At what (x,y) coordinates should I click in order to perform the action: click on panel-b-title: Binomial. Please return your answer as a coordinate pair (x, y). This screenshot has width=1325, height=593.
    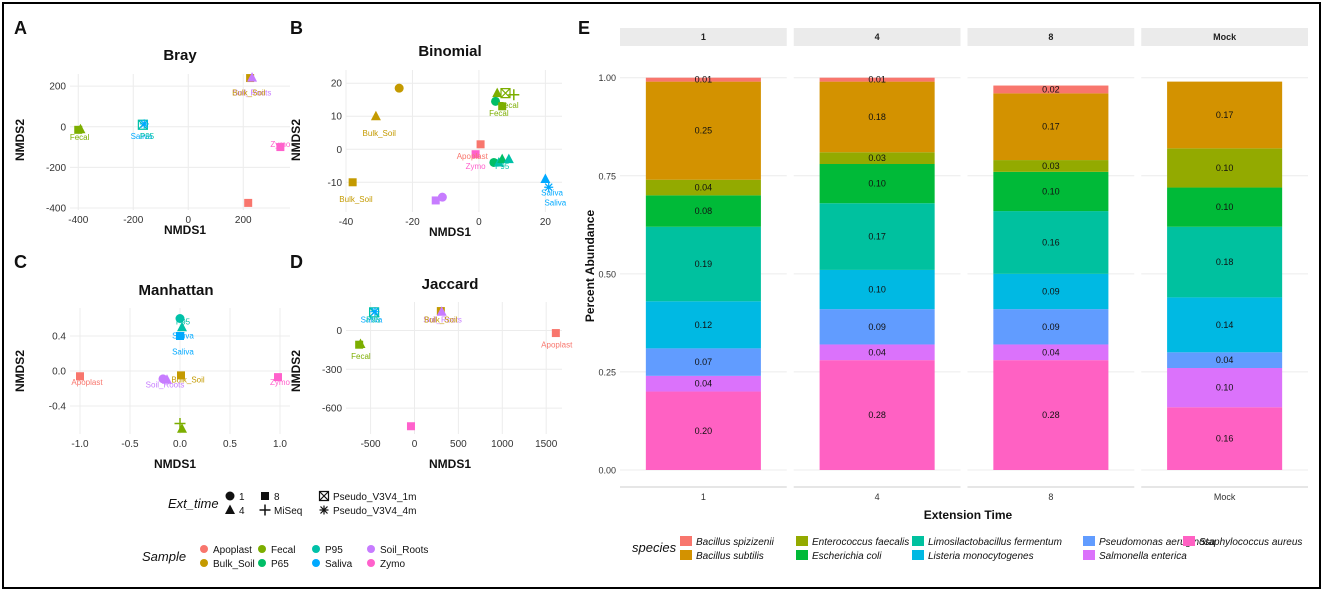
    Looking at the image, I should click on (449, 51).